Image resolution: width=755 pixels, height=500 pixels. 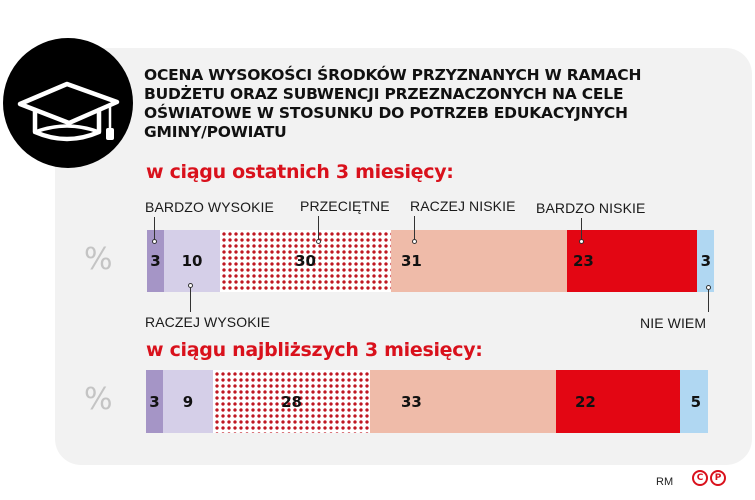 What do you see at coordinates (215, 132) in the screenshot?
I see `title-line: GMINY/POWIATU` at bounding box center [215, 132].